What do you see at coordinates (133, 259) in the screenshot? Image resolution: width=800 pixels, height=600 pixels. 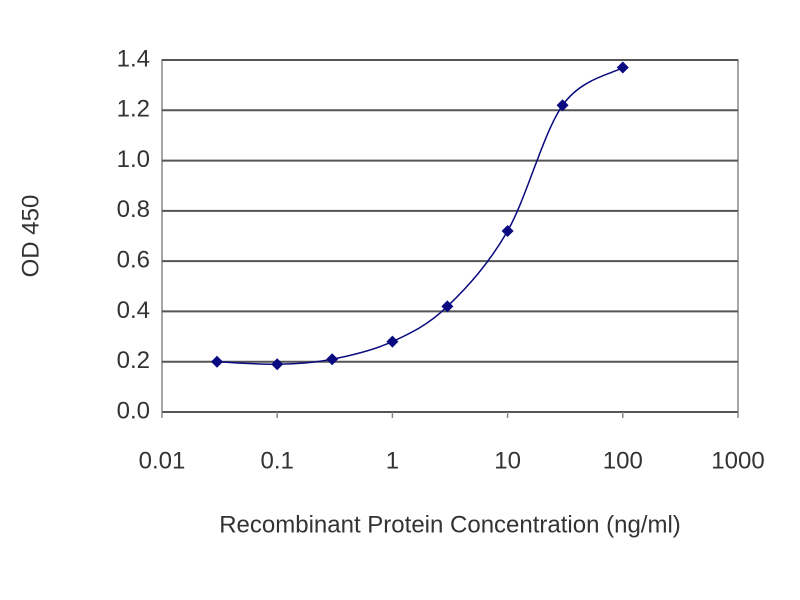 I see `y-tick-label: 0.6` at bounding box center [133, 259].